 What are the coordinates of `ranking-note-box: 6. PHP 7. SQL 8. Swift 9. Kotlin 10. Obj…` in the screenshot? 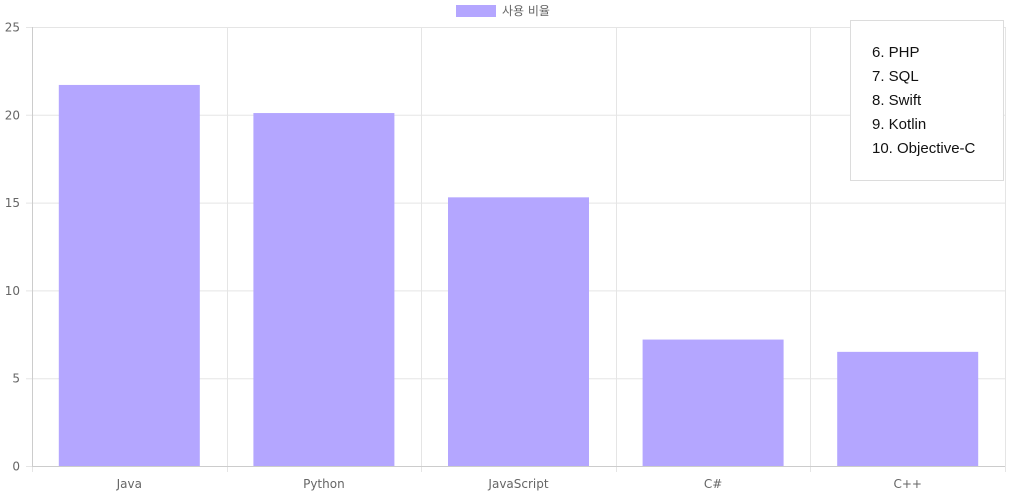 It's located at (927, 100).